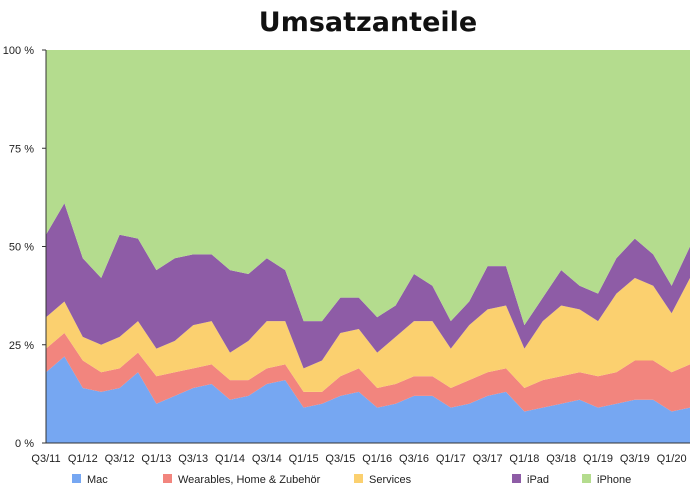 This screenshot has height=487, width=700. What do you see at coordinates (672, 459) in the screenshot?
I see `x-tick-label: Q1/20` at bounding box center [672, 459].